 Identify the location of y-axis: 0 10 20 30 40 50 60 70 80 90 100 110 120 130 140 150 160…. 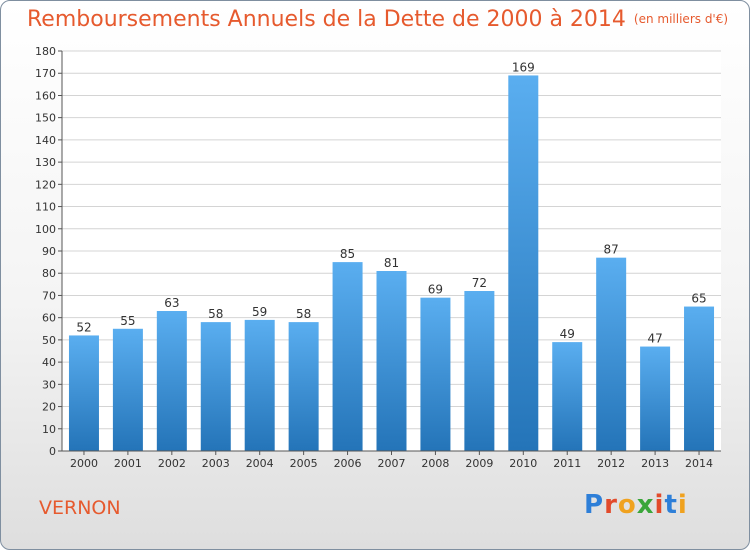
(49, 251).